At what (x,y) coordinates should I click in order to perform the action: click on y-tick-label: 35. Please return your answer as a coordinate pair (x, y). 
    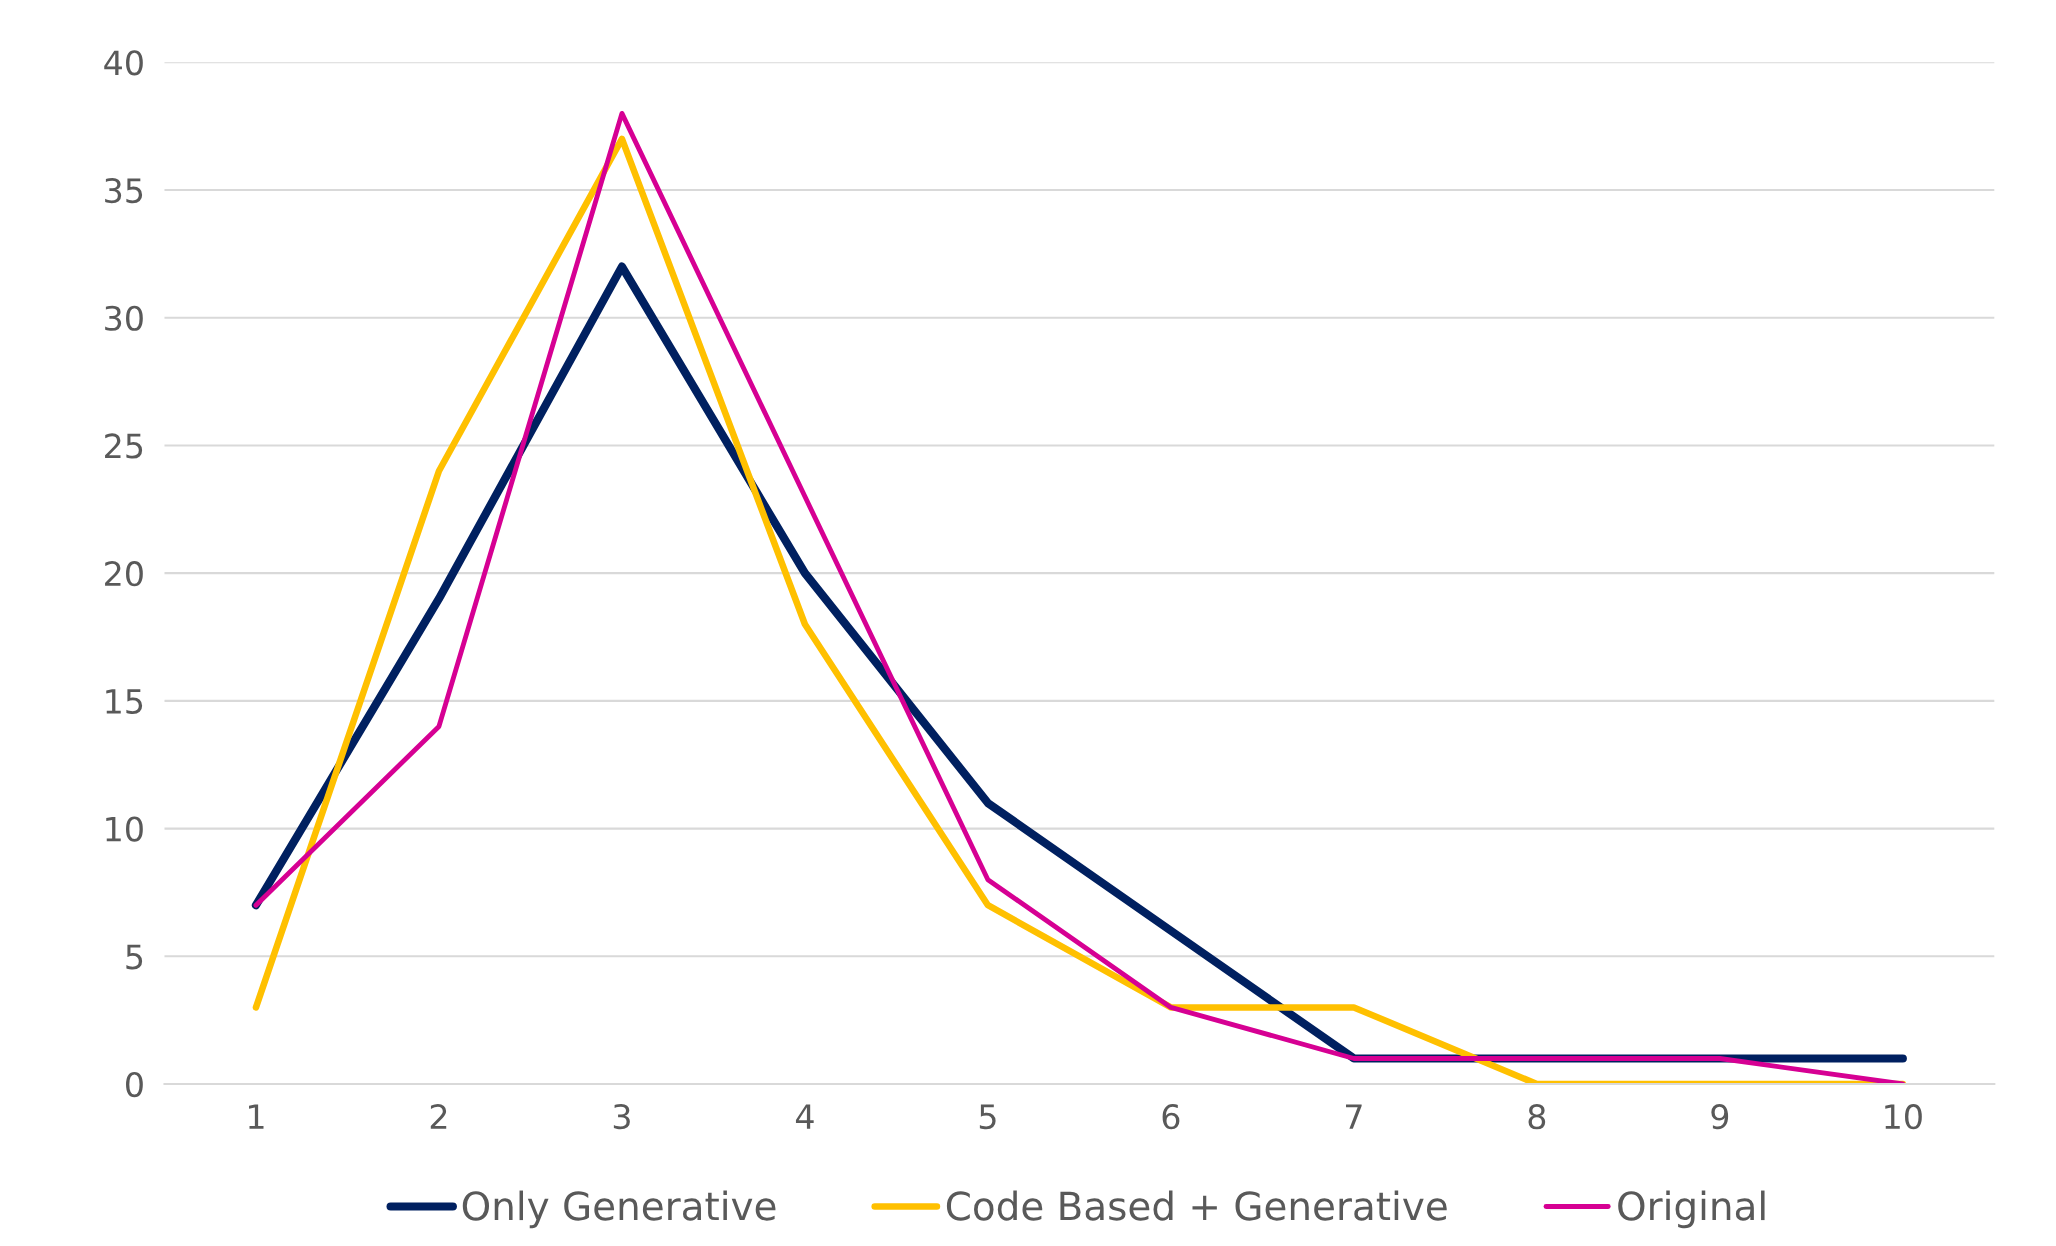
    Looking at the image, I should click on (124, 190).